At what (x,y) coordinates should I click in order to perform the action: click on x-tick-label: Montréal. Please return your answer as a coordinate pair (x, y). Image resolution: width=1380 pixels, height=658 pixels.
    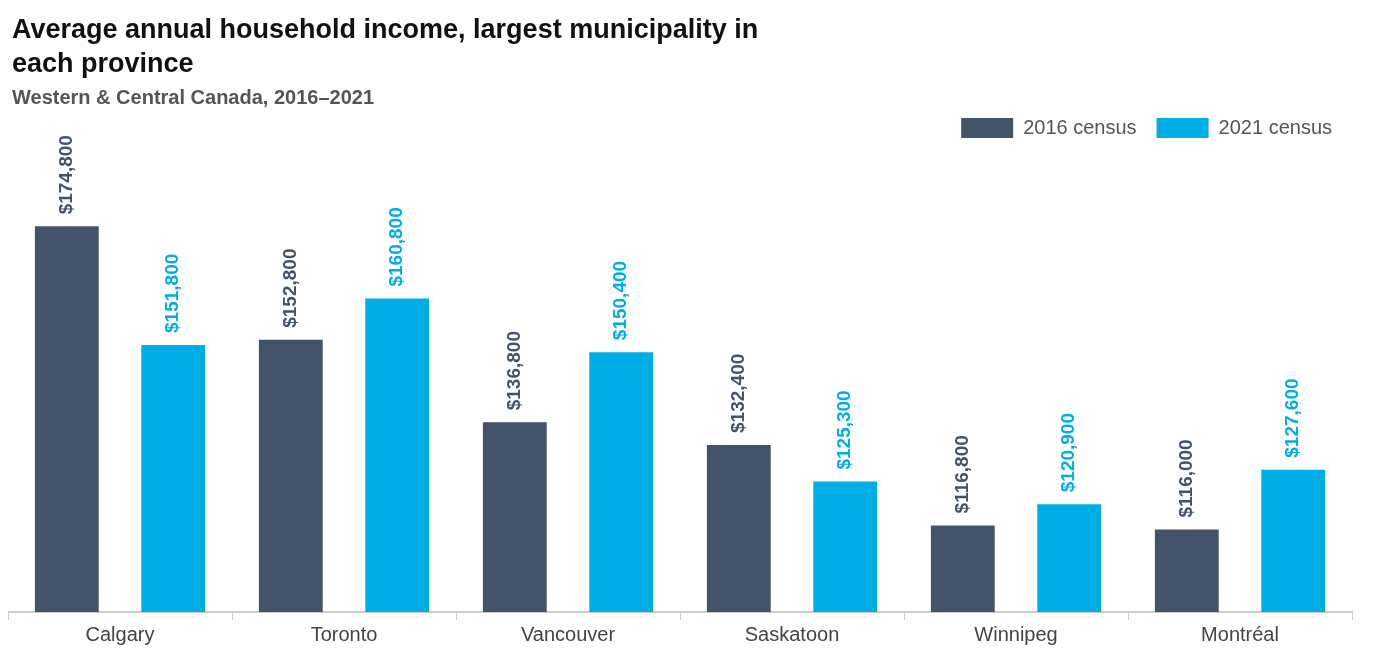
    Looking at the image, I should click on (1240, 633).